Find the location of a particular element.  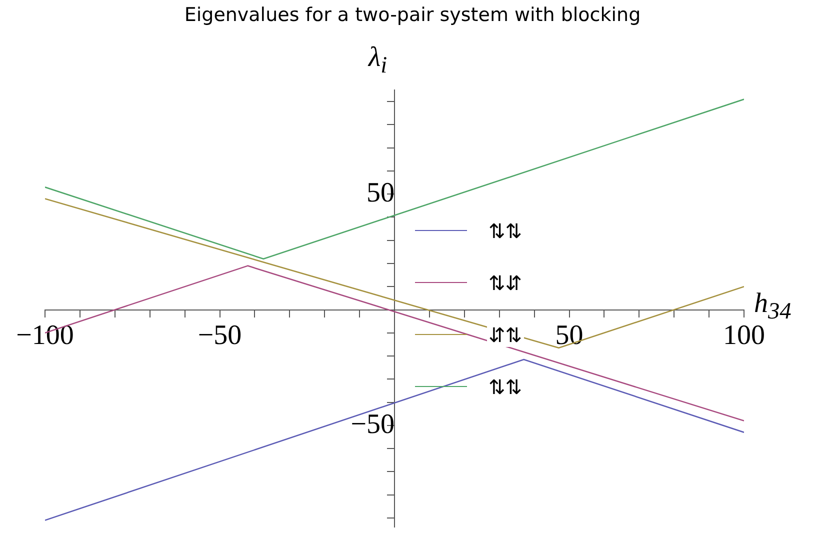

y-axis-title: λ$_{i}$ is located at coordinates (378, 61).